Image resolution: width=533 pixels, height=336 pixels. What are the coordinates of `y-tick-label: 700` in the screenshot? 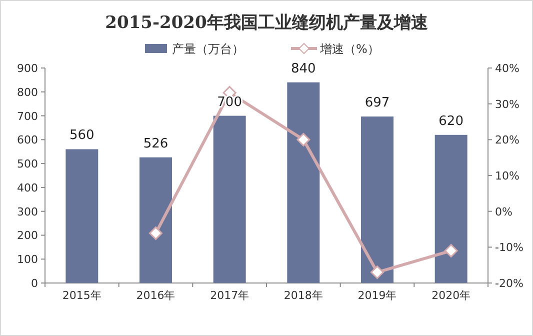 It's located at (27, 116).